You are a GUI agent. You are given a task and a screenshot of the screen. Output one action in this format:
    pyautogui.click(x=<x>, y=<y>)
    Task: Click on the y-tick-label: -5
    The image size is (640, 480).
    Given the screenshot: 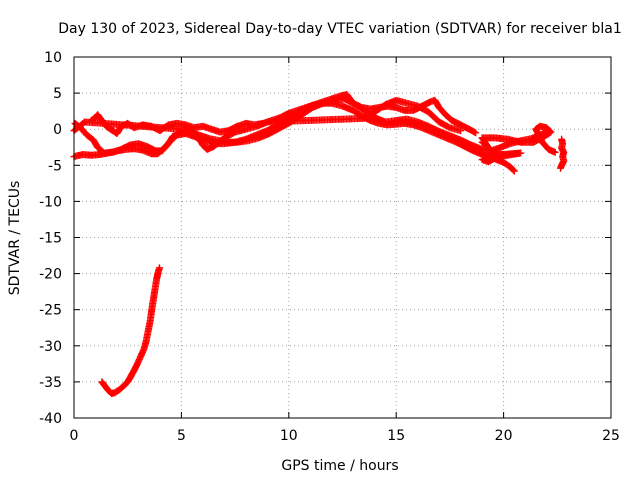 What is the action you would take?
    pyautogui.click(x=55, y=166)
    